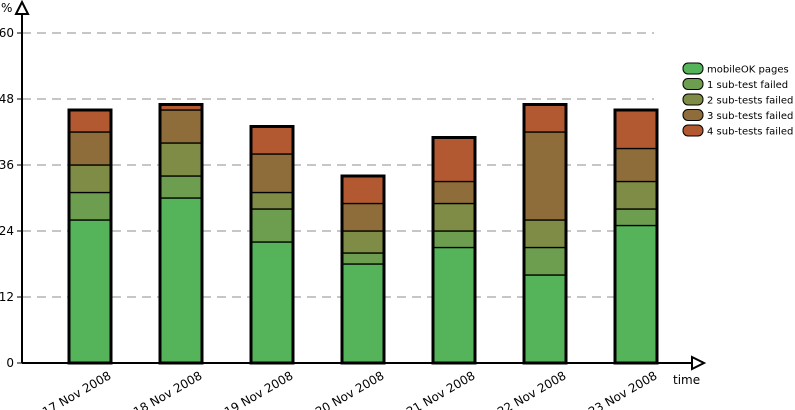  What do you see at coordinates (699, 363) in the screenshot?
I see `x-axis-arrow` at bounding box center [699, 363].